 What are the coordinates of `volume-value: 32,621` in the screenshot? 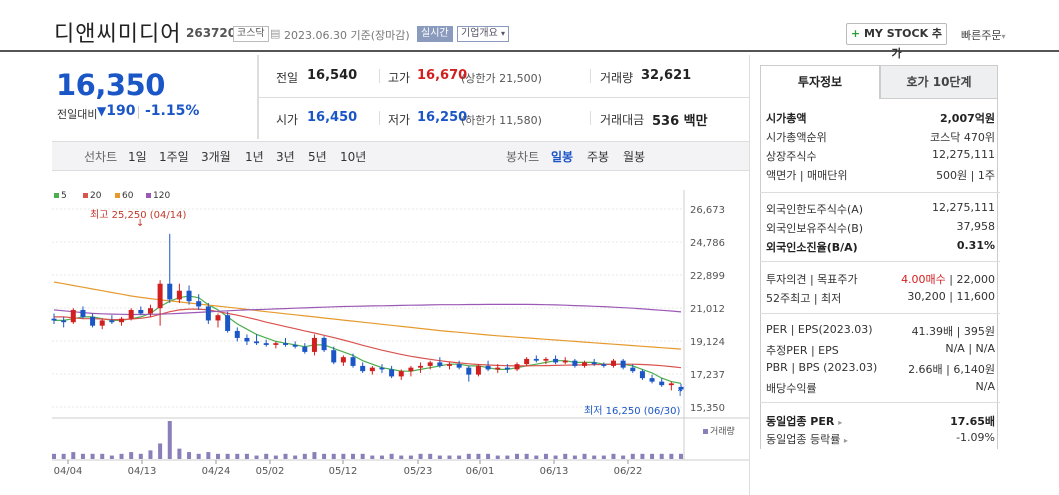 It's located at (666, 75).